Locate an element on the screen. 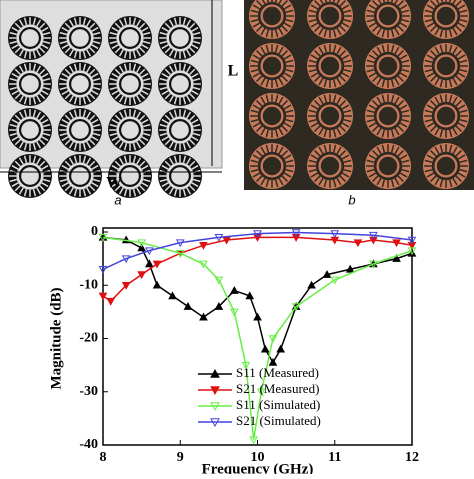  x-tick-label: 10 is located at coordinates (258, 457).